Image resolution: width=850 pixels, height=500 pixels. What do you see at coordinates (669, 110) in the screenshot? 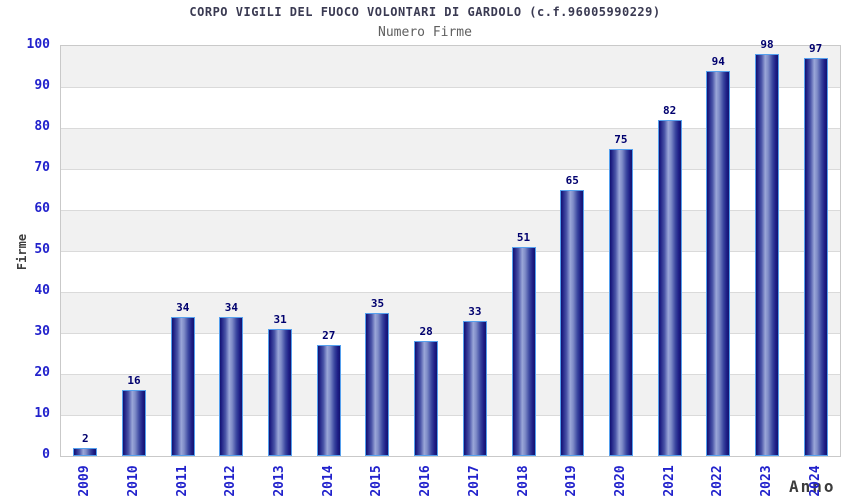
I see `bar-value-label: 82` at bounding box center [669, 110].